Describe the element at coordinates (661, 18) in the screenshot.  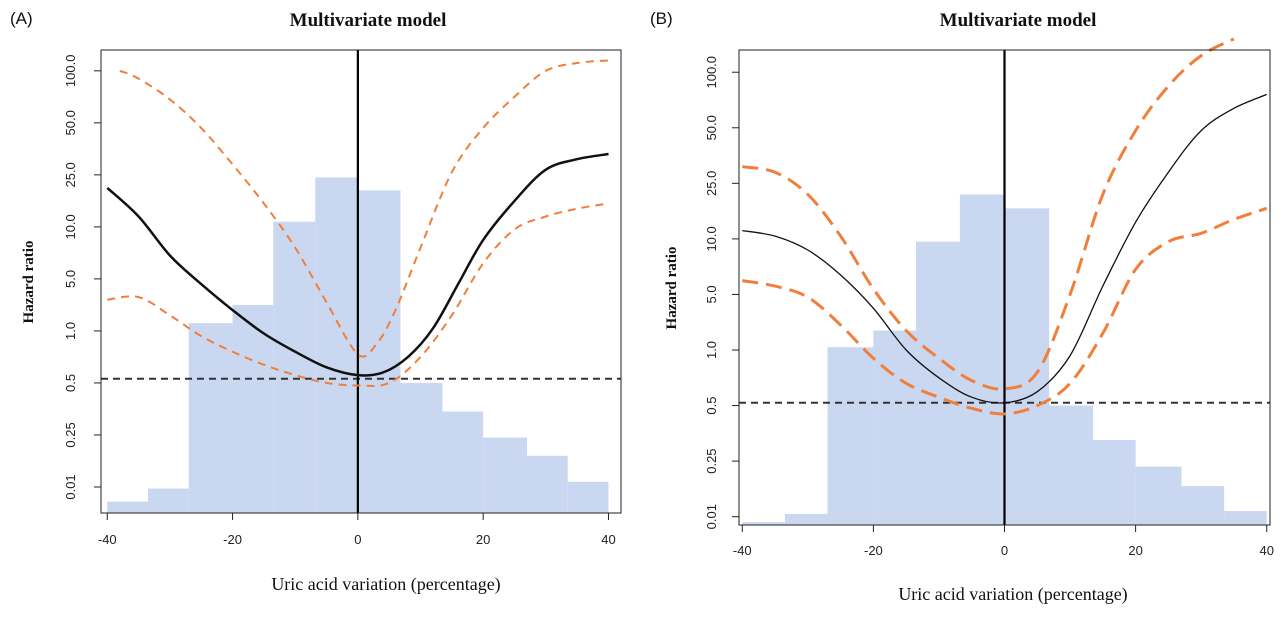
I see `panel-b-letter: (B)` at that location.